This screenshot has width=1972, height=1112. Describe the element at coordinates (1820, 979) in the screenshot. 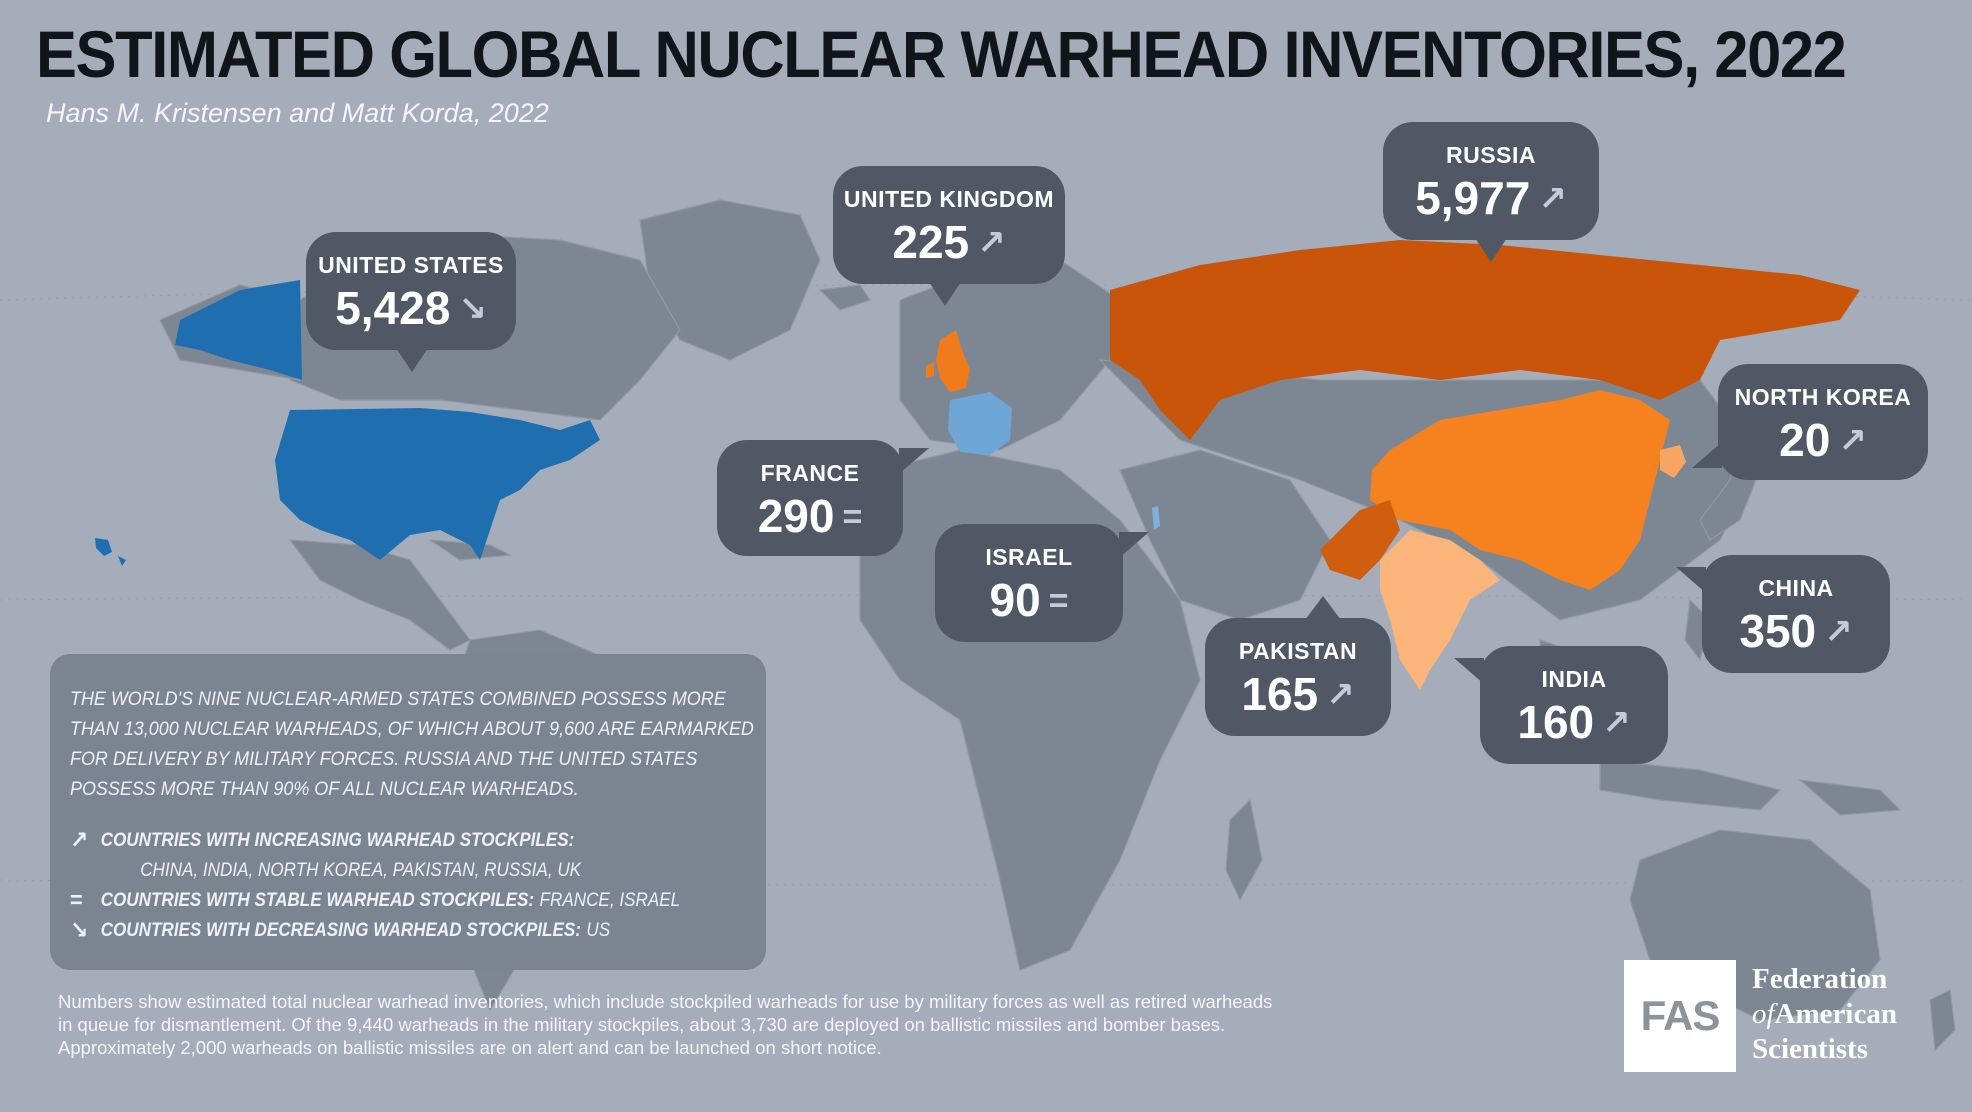

I see `fas-name-line1: Federation` at that location.